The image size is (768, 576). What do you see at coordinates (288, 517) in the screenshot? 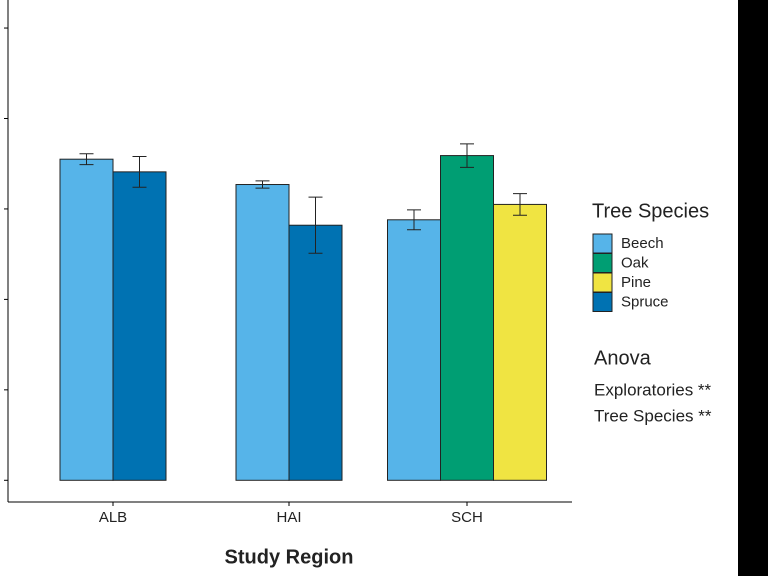
I see `x-tick-label: HAI` at bounding box center [288, 517].